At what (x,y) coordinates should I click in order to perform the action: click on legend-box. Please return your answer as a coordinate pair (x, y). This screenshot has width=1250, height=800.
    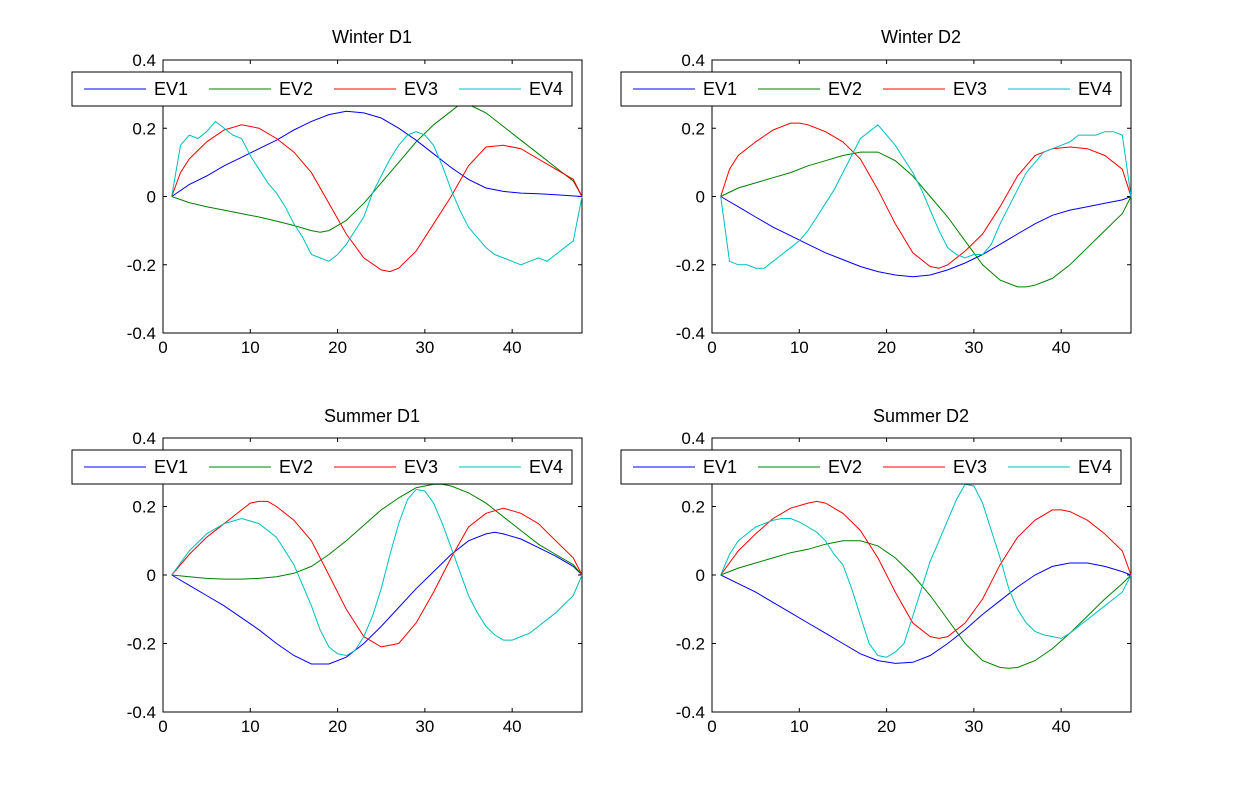
    Looking at the image, I should click on (871, 89).